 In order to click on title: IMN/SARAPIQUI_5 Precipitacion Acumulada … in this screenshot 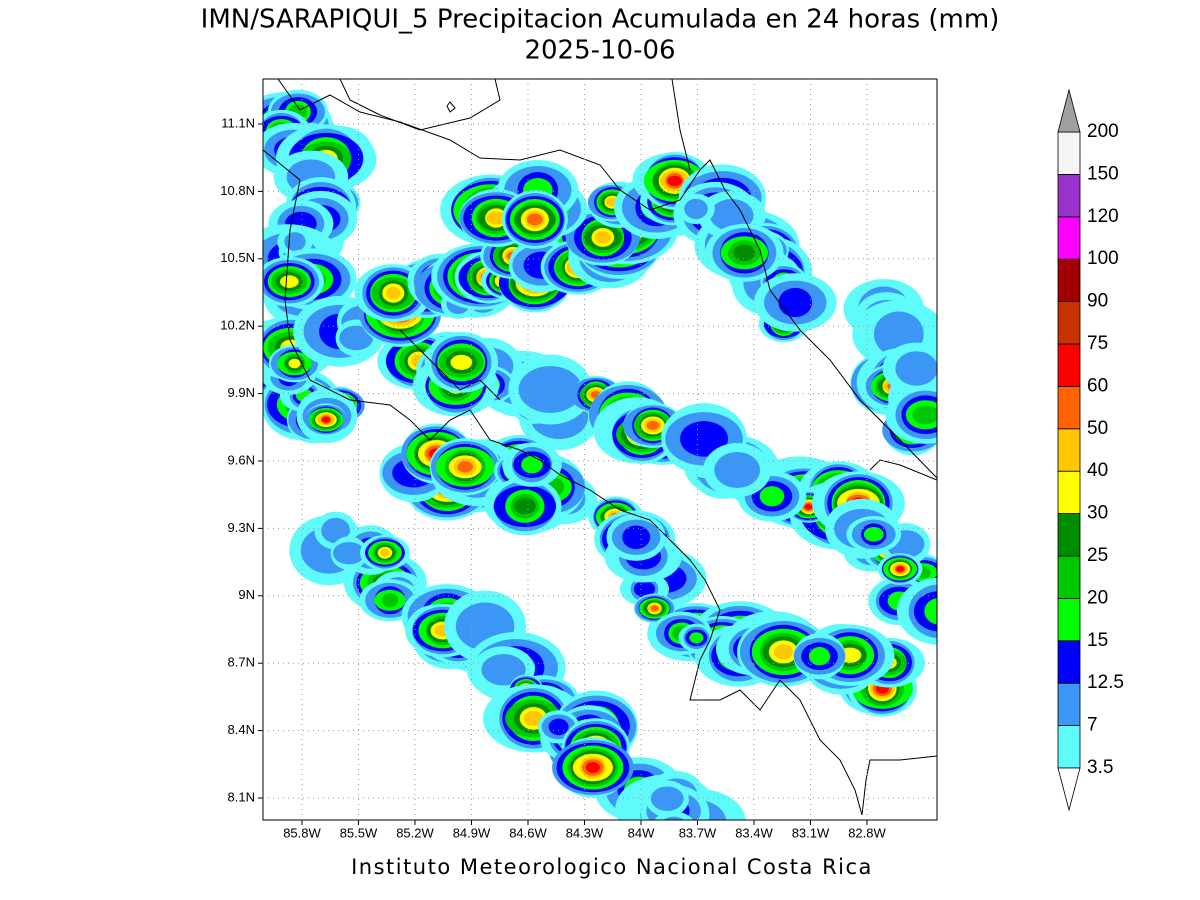, I will do `click(600, 20)`.